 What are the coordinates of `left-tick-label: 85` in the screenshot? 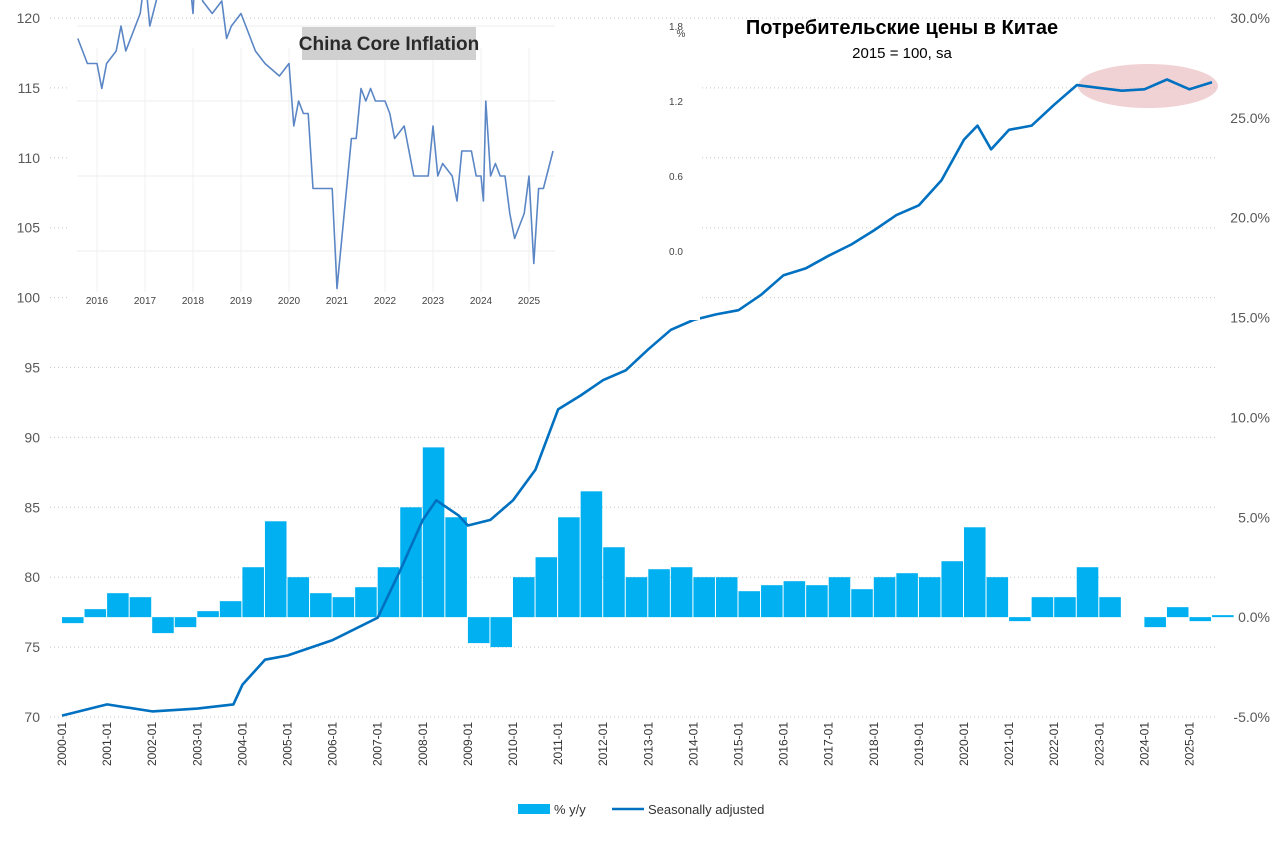 It's located at (32, 507).